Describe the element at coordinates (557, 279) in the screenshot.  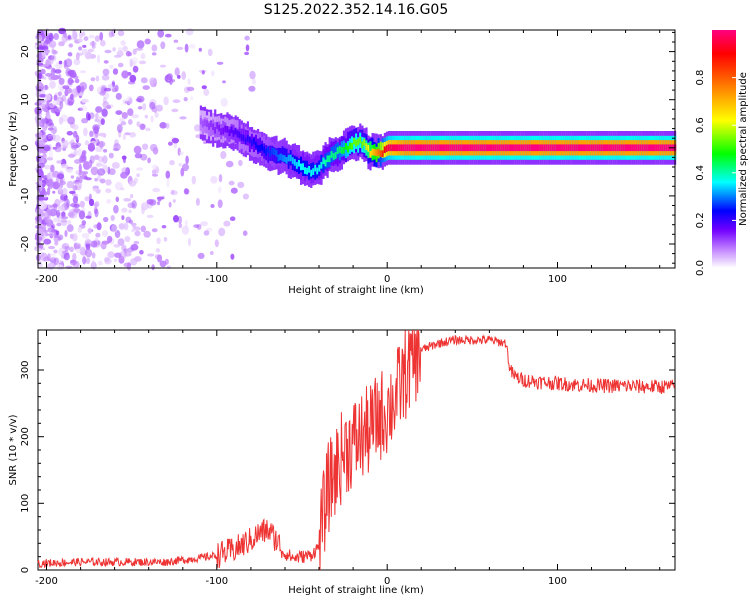
I see `x-tick-label: 100` at that location.